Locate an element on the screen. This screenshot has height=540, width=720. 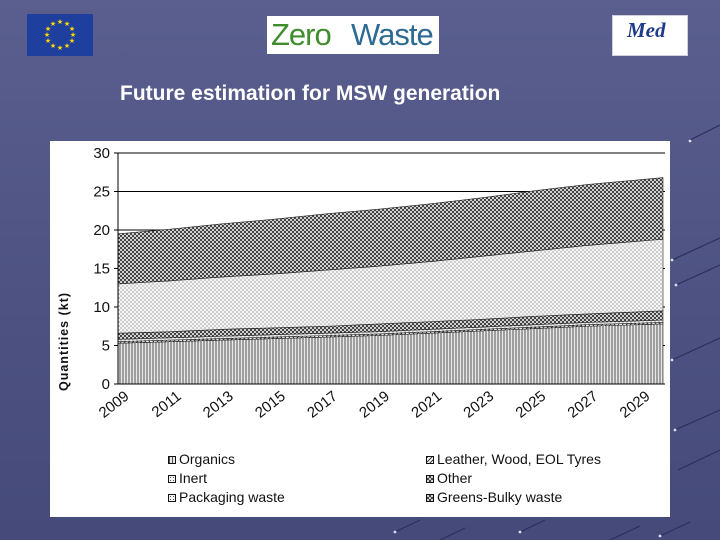
x-tick-label: 2013 is located at coordinates (218, 405).